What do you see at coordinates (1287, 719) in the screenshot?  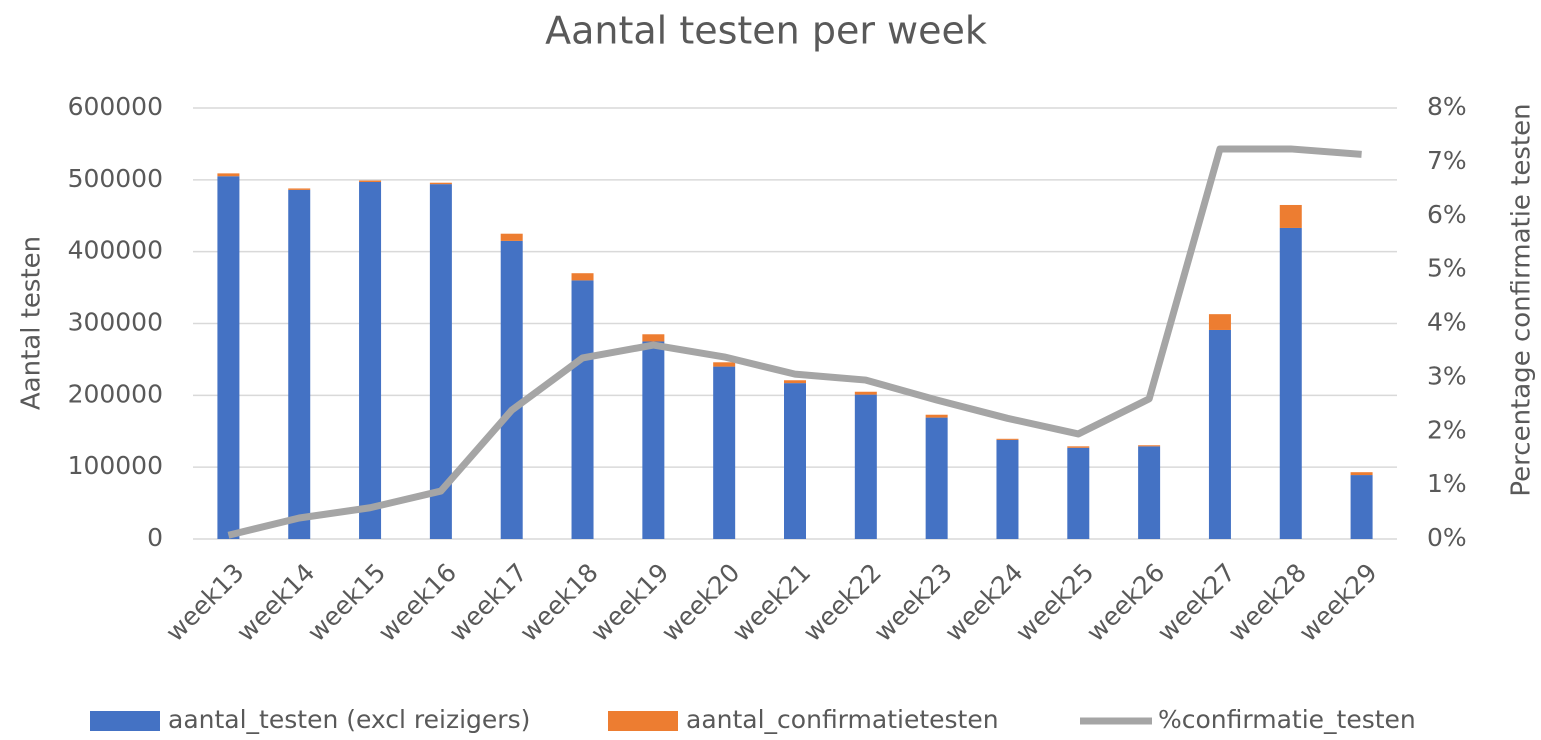 I see `legend-label: %confirmatie_testen` at bounding box center [1287, 719].